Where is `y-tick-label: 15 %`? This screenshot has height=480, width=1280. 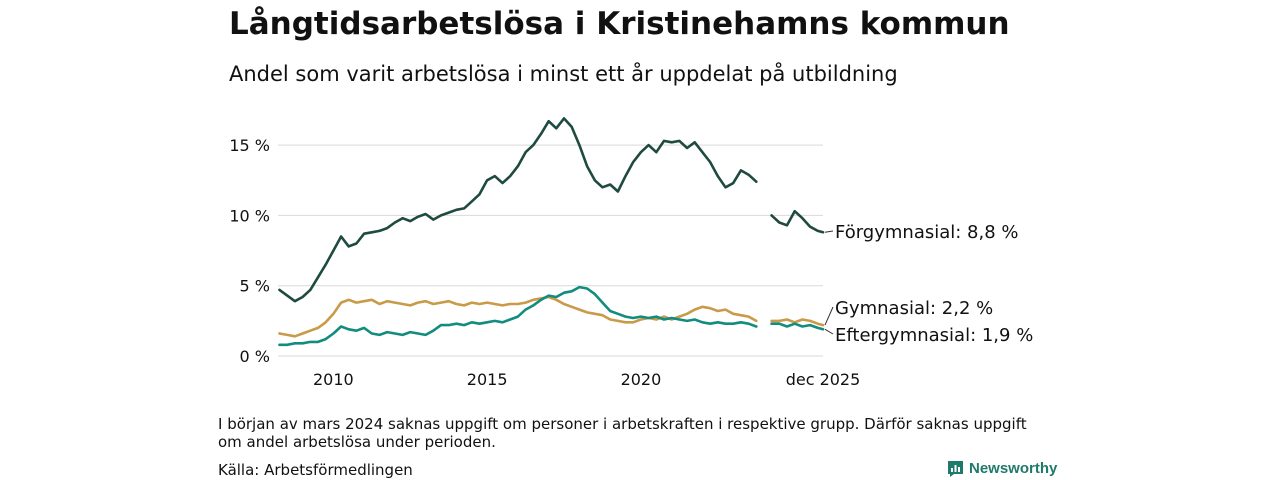
y-tick-label: 15 % is located at coordinates (249, 145).